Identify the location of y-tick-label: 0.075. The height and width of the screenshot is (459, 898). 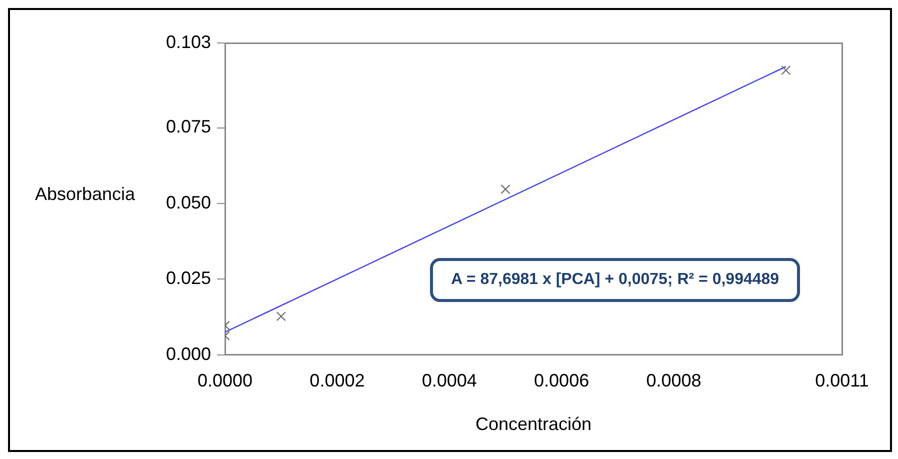
(189, 126).